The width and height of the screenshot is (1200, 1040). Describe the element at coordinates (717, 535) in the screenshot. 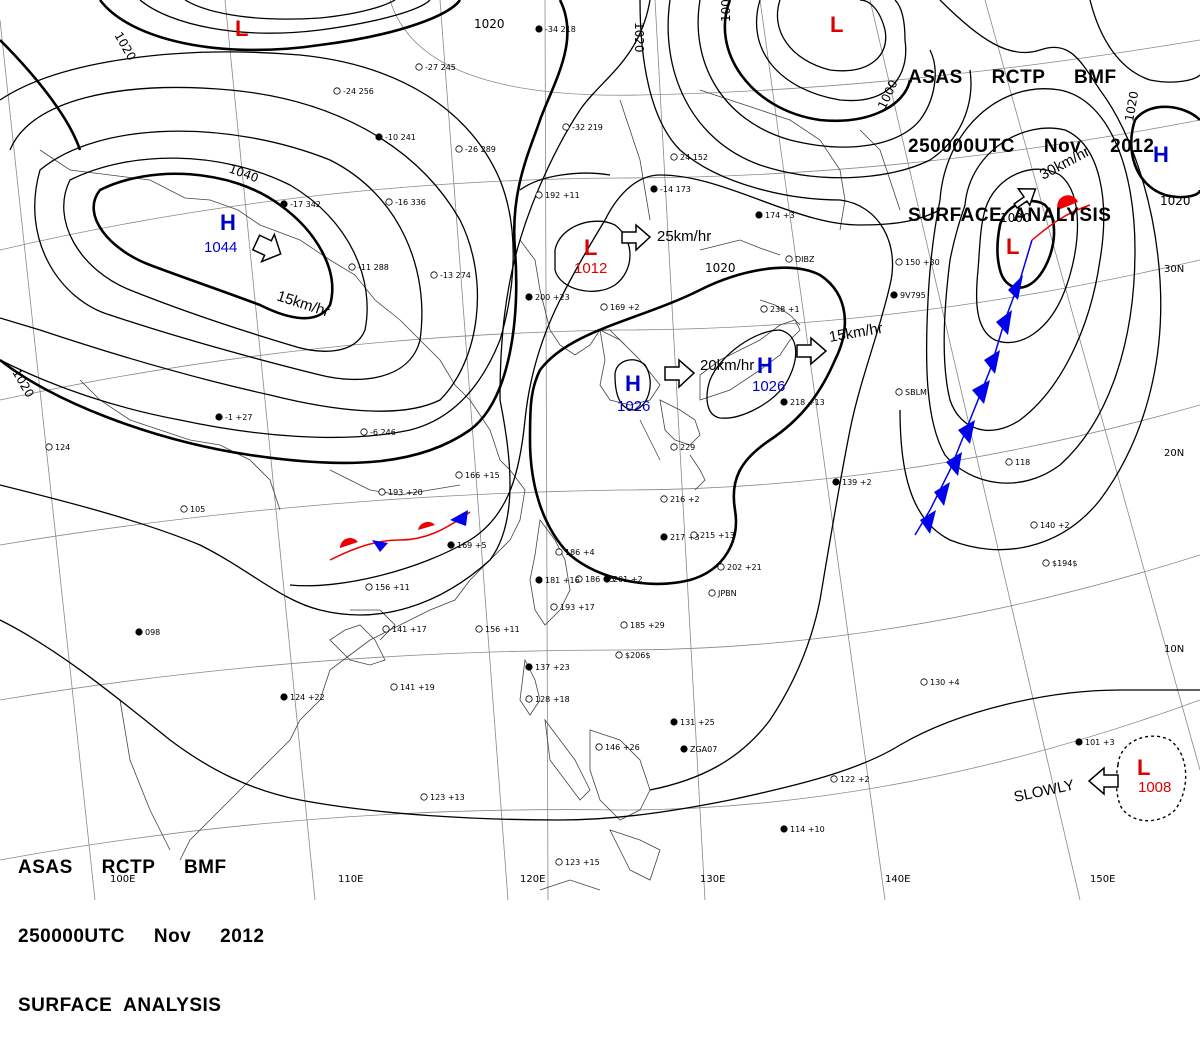

I see `station-plot-text: 215 +13` at that location.